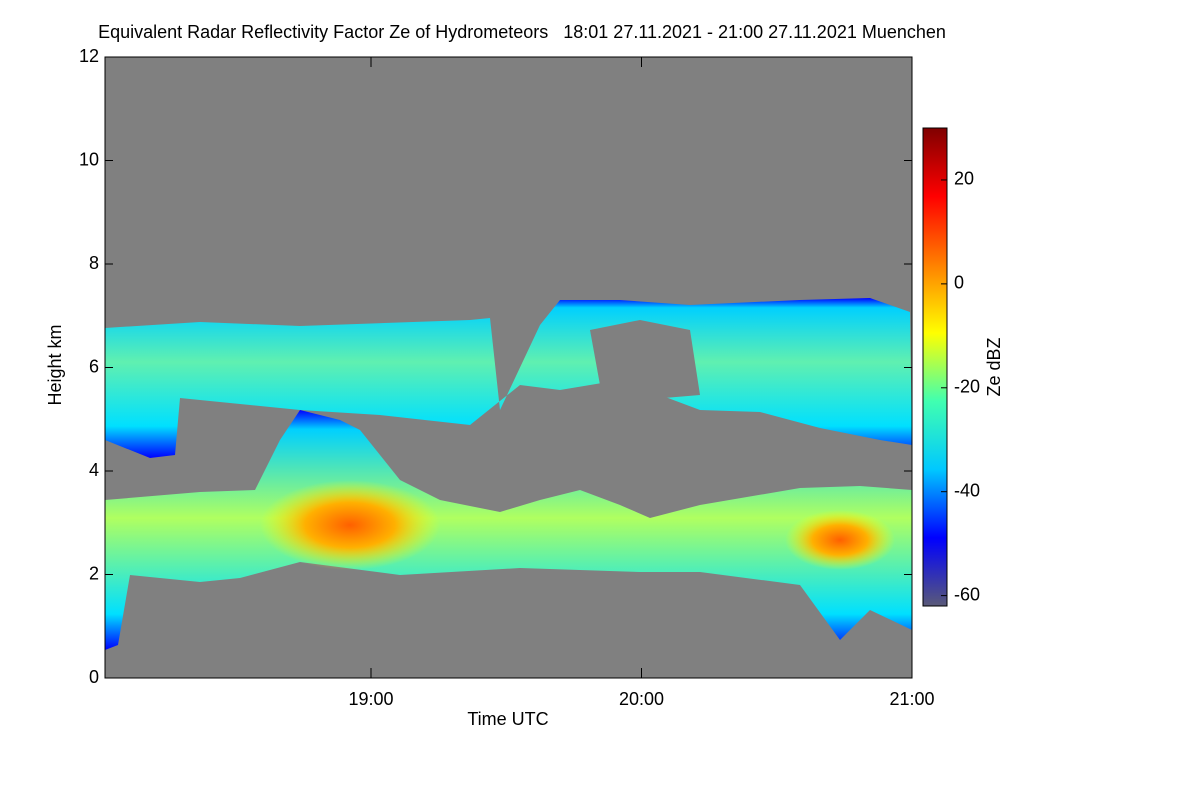 The image size is (1200, 800). What do you see at coordinates (94, 470) in the screenshot?
I see `y-tick-label: 4` at bounding box center [94, 470].